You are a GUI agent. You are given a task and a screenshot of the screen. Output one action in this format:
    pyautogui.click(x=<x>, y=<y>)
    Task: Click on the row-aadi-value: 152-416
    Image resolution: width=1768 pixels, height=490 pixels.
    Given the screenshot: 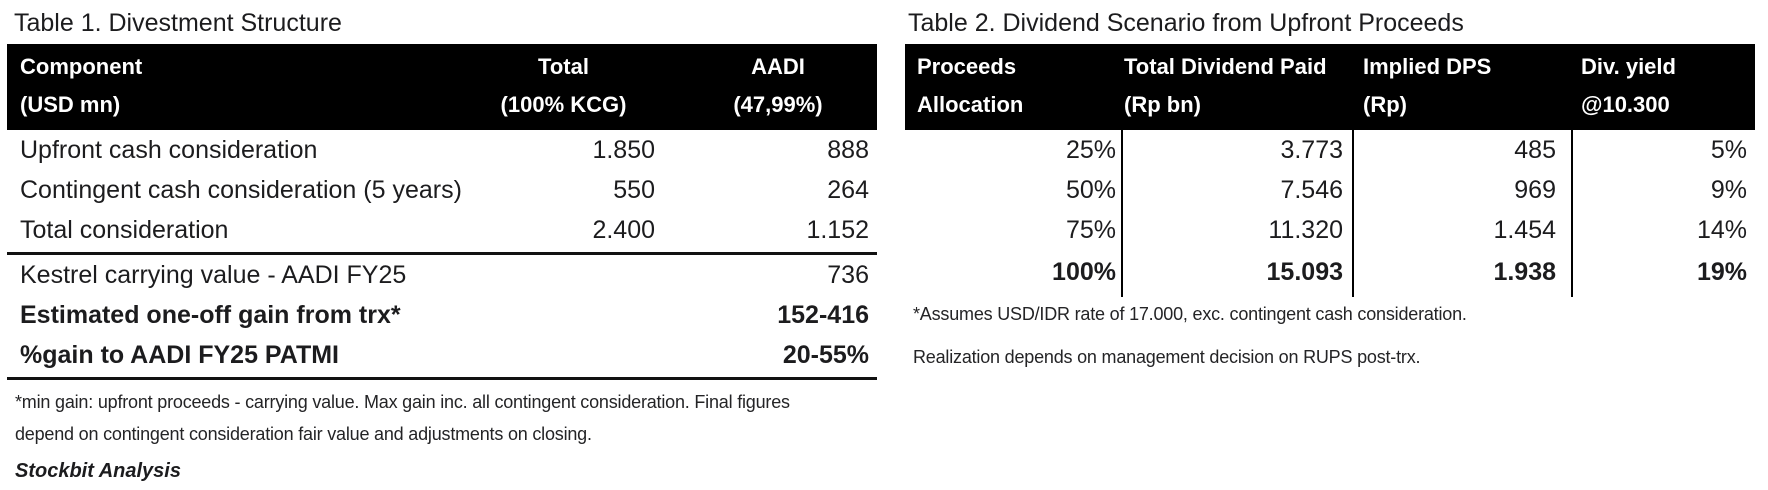 What is the action you would take?
    pyautogui.click(x=823, y=315)
    